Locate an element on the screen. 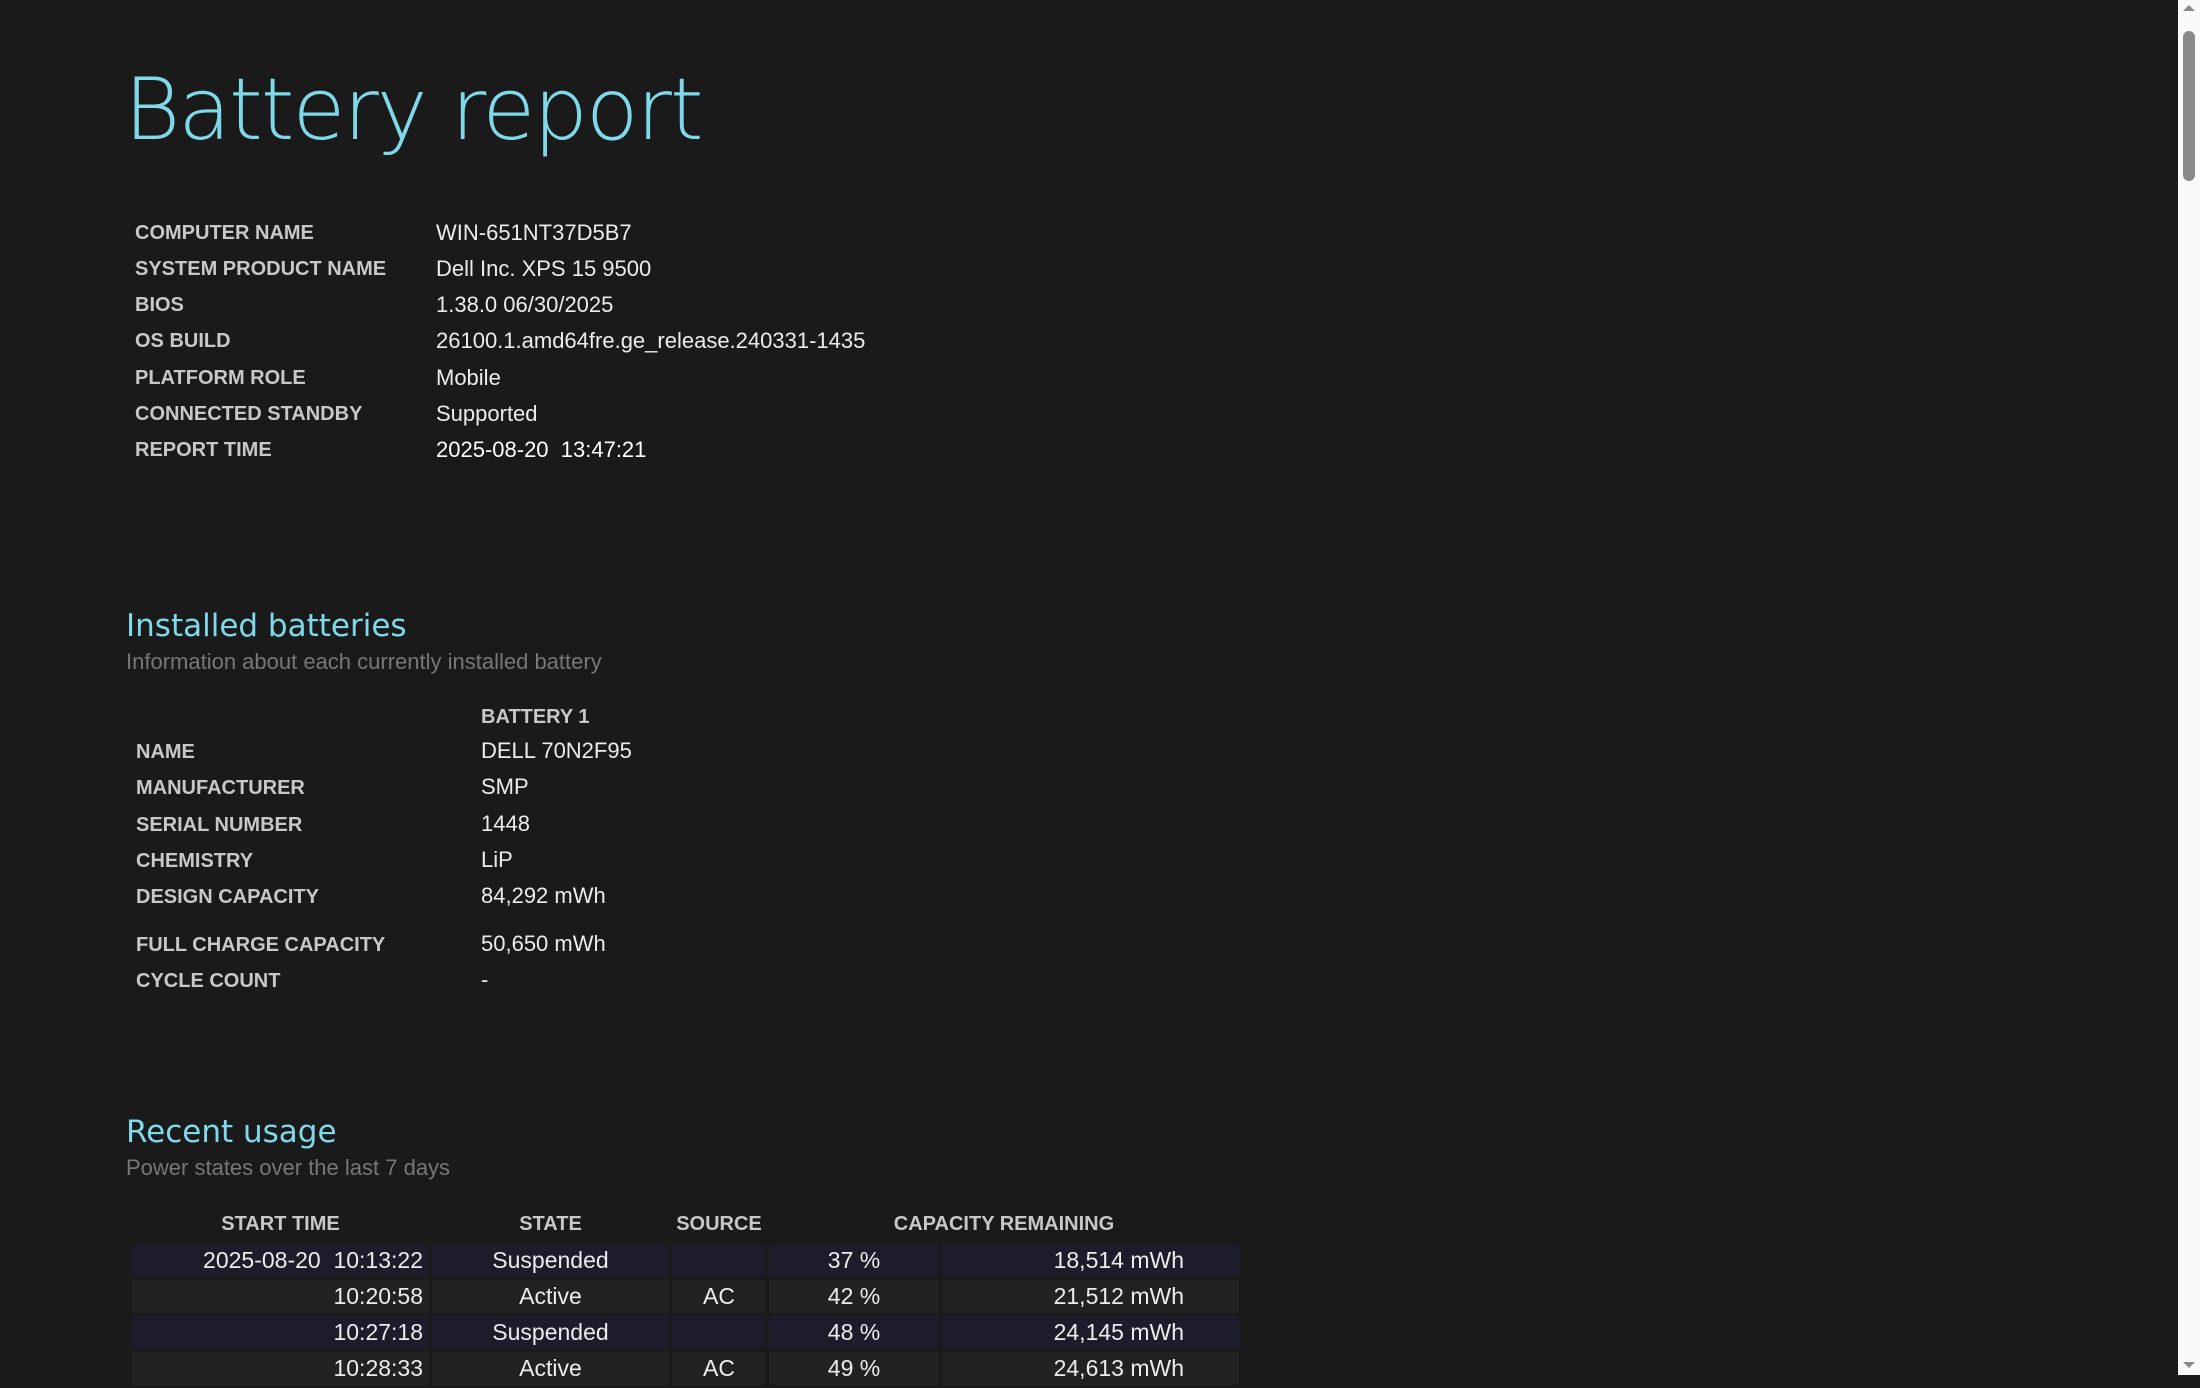  table-row: 10:27:18 Suspended 48 % 24,145 mWh is located at coordinates (685, 1332).